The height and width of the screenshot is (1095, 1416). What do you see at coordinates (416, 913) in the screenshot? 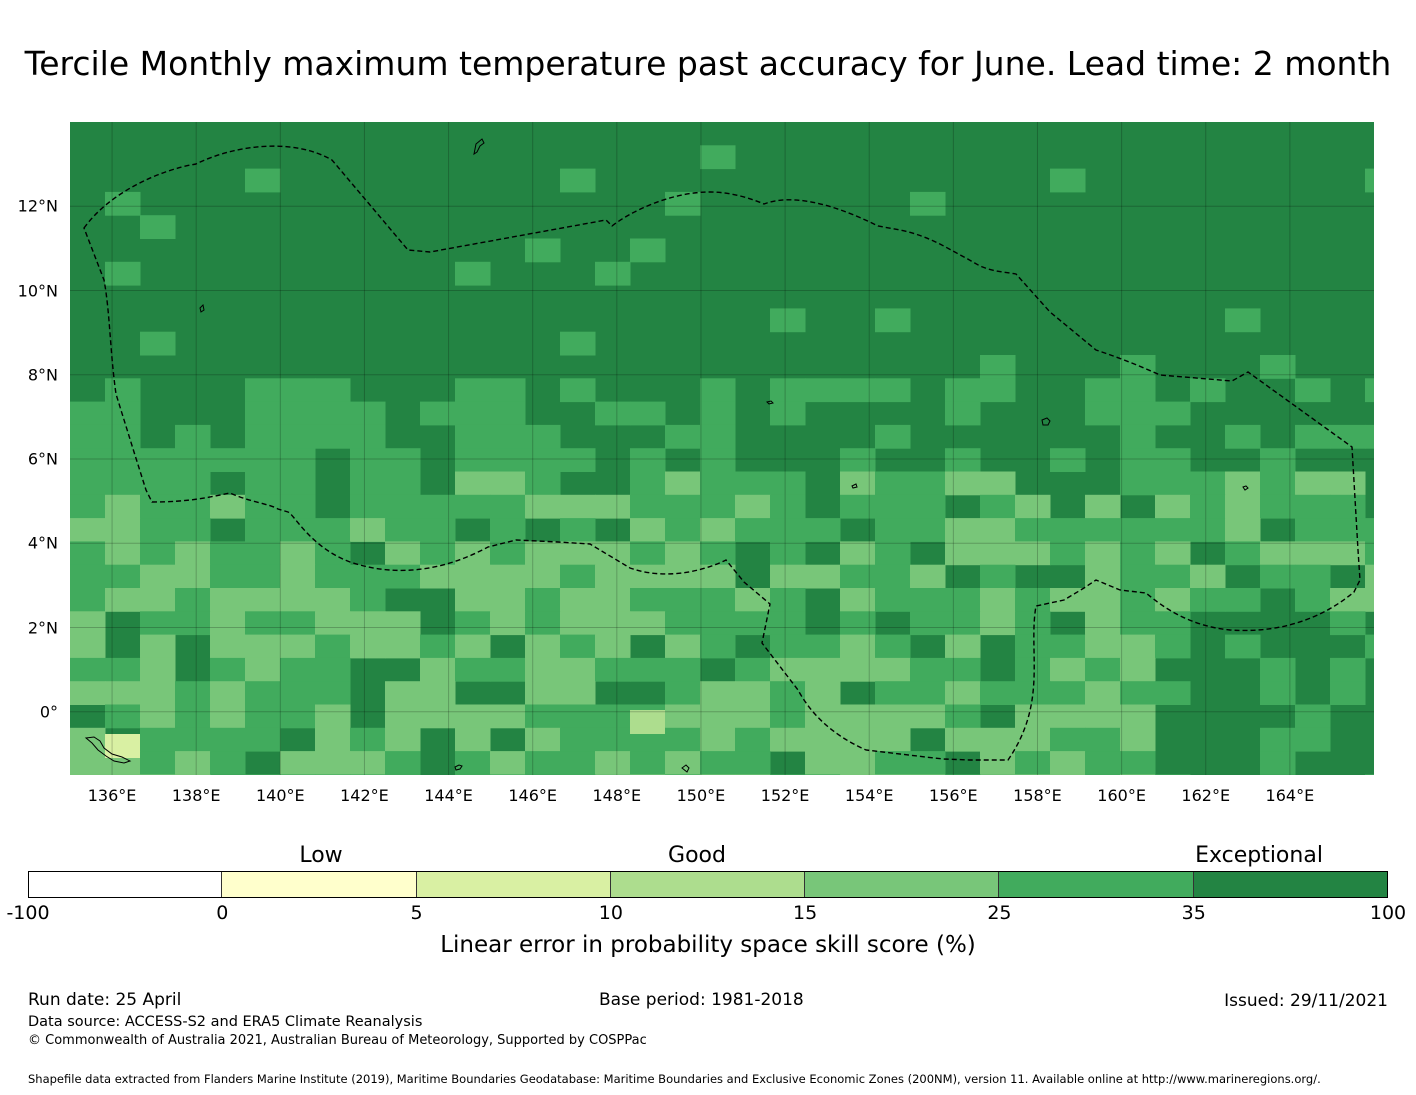
I see `colorbar-tick-label: 5` at bounding box center [416, 913].